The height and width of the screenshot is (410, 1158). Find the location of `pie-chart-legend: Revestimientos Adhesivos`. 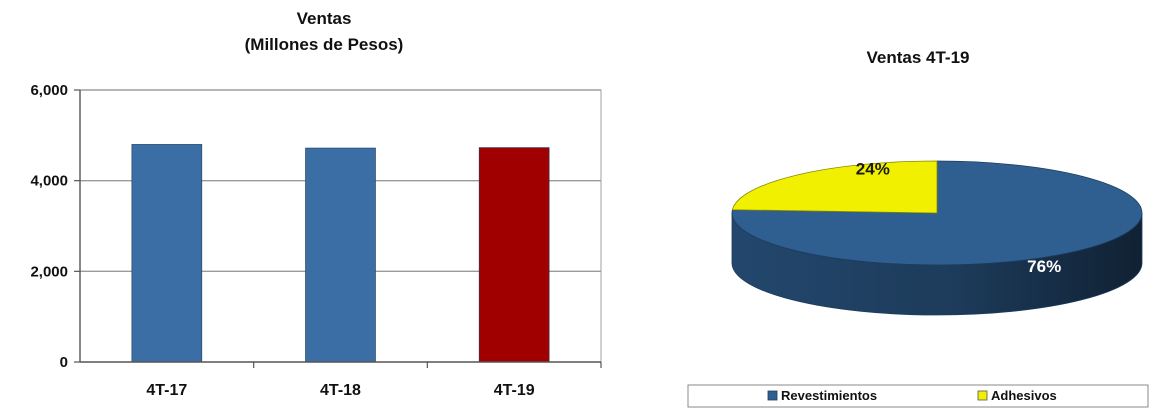

pie-chart-legend: Revestimientos Adhesivos is located at coordinates (918, 396).